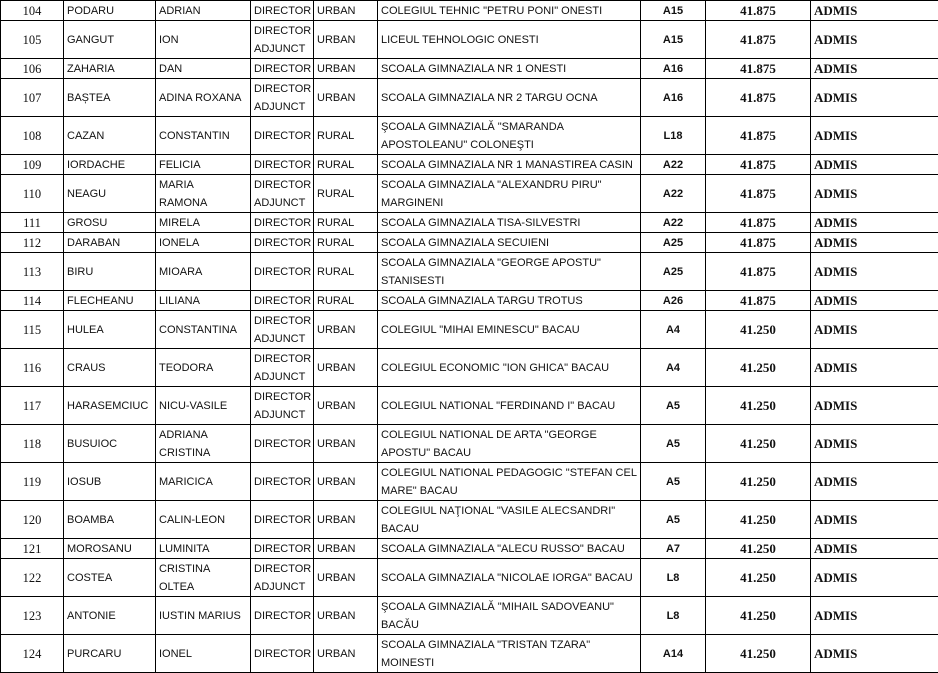 The image size is (938, 673). Describe the element at coordinates (32, 194) in the screenshot. I see `row-number-cell: 110` at that location.